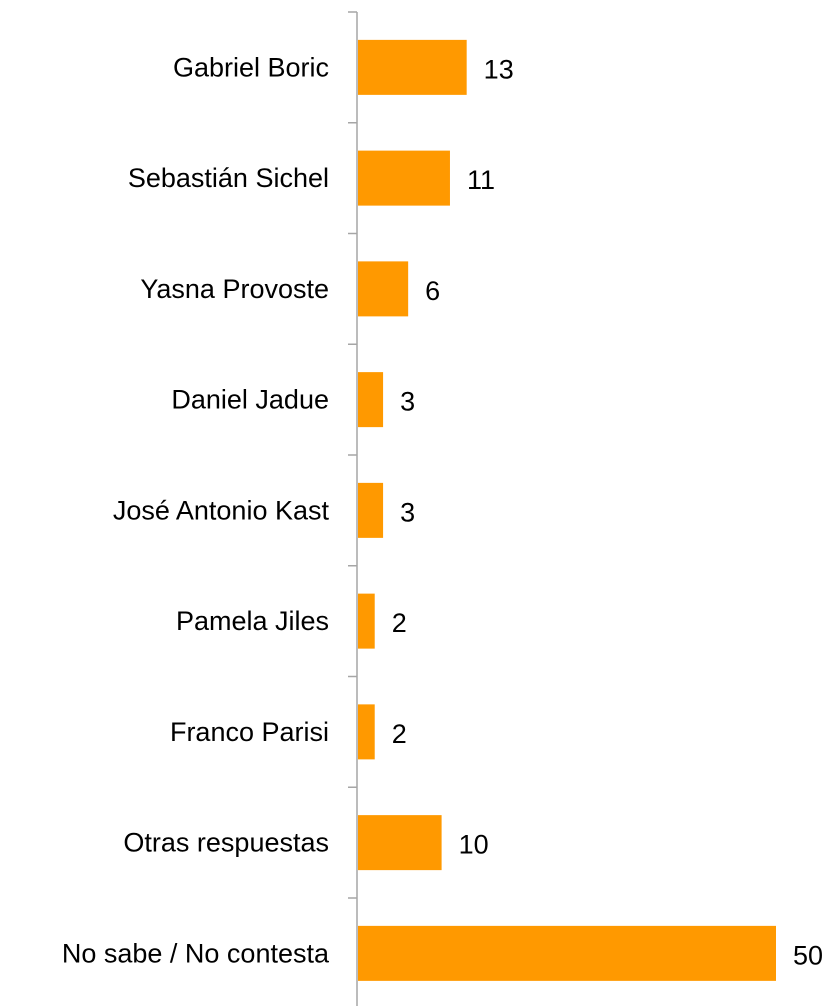 The width and height of the screenshot is (833, 1006). What do you see at coordinates (808, 955) in the screenshot?
I see `value-label: 50` at bounding box center [808, 955].